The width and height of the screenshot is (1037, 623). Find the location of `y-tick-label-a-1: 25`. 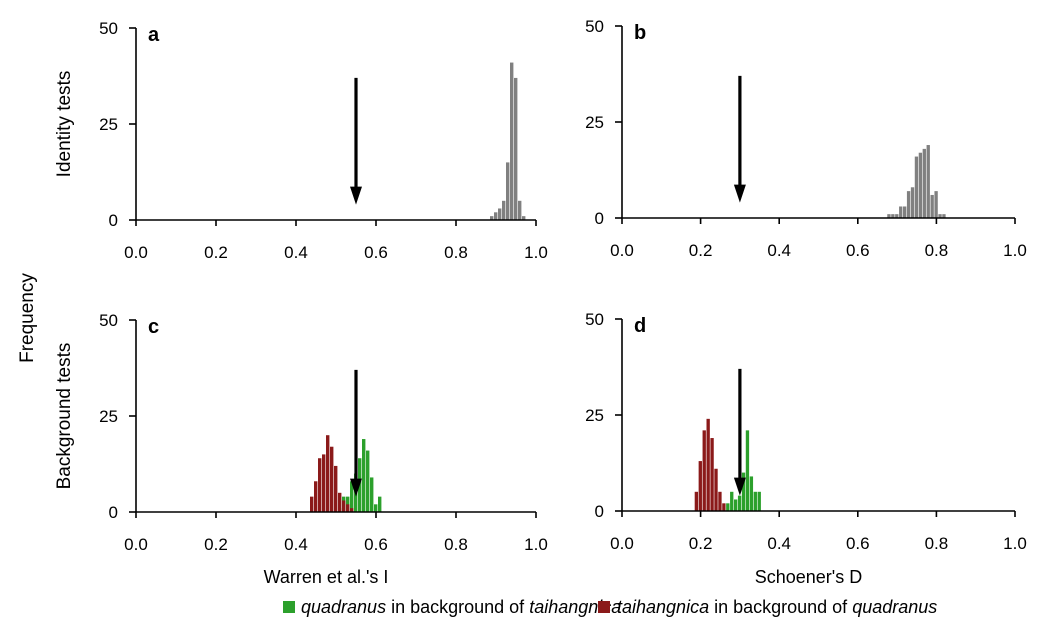

y-tick-label-a-1: 25 is located at coordinates (108, 124).